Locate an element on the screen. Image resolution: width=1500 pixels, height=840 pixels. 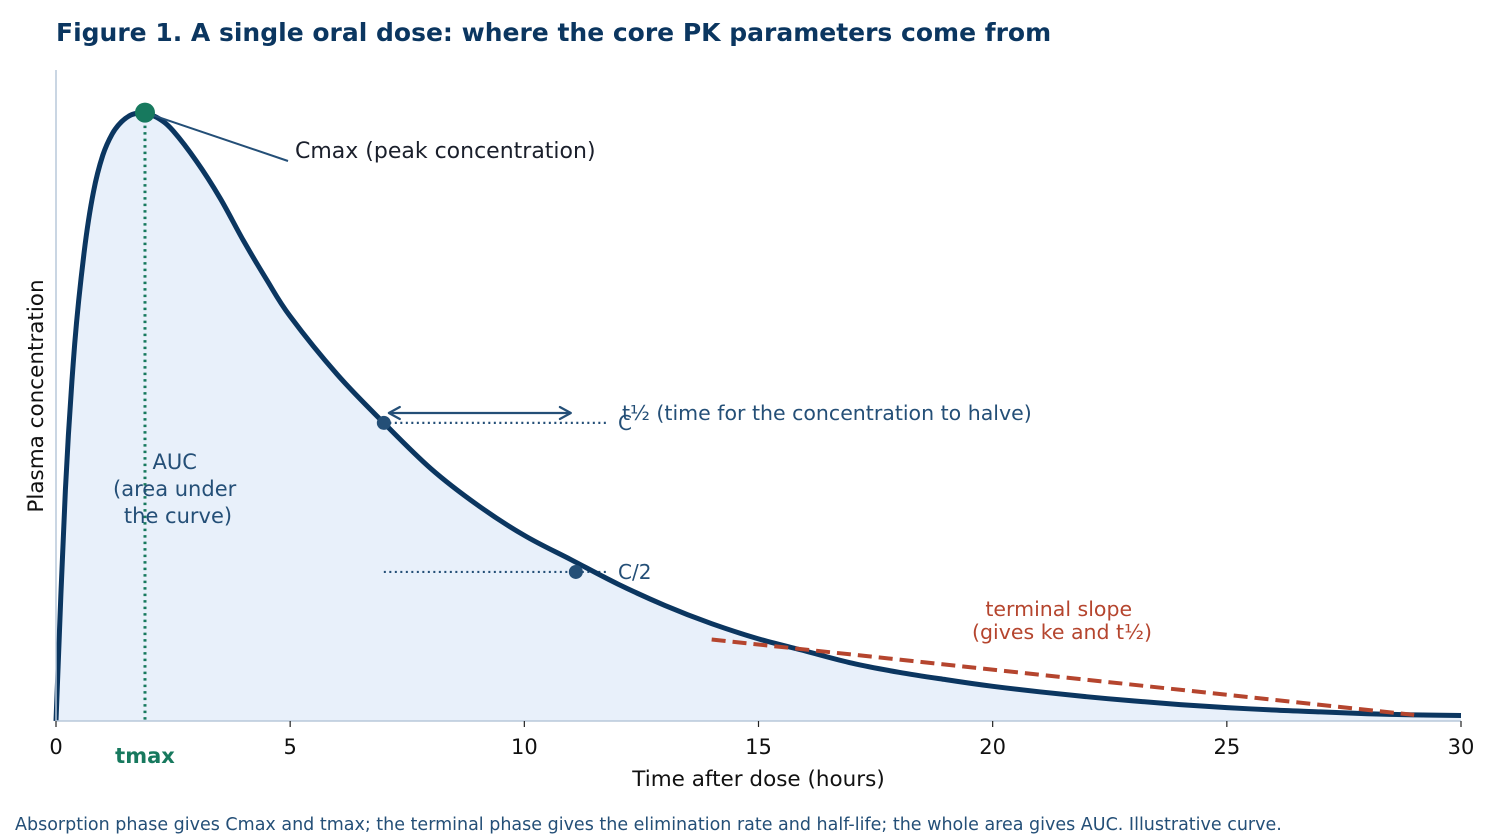
terminal-slope-label: terminal slope (gives ke and t½) is located at coordinates (1062, 620).